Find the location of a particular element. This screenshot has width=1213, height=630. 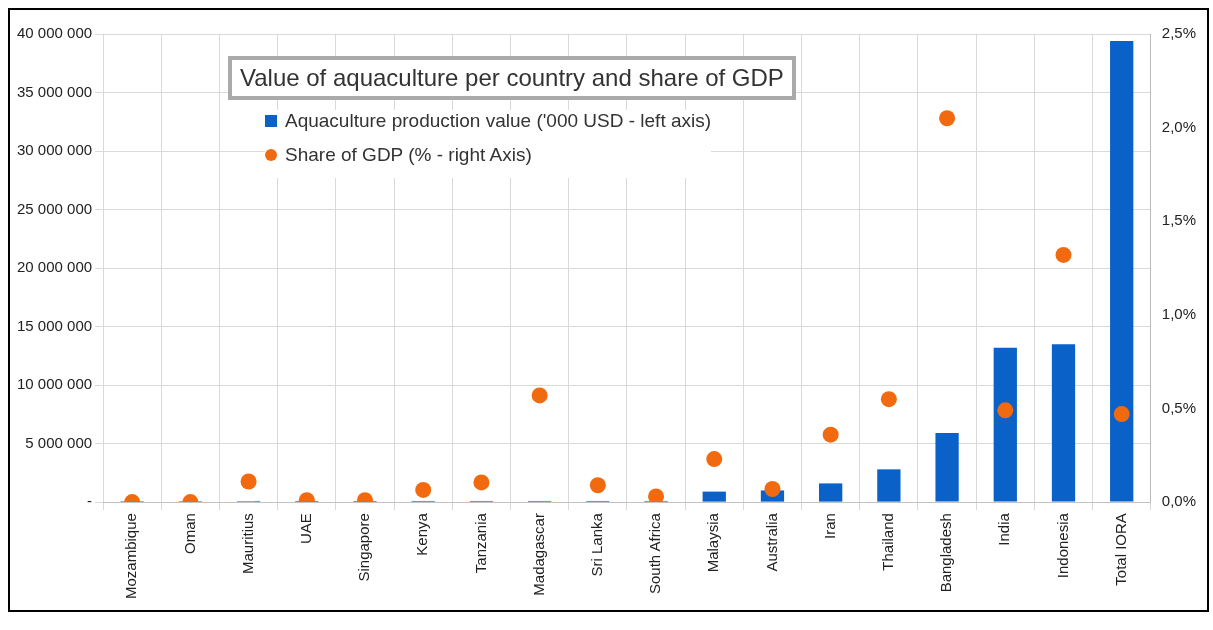

y2-tick-label: 1,5% is located at coordinates (1179, 220).